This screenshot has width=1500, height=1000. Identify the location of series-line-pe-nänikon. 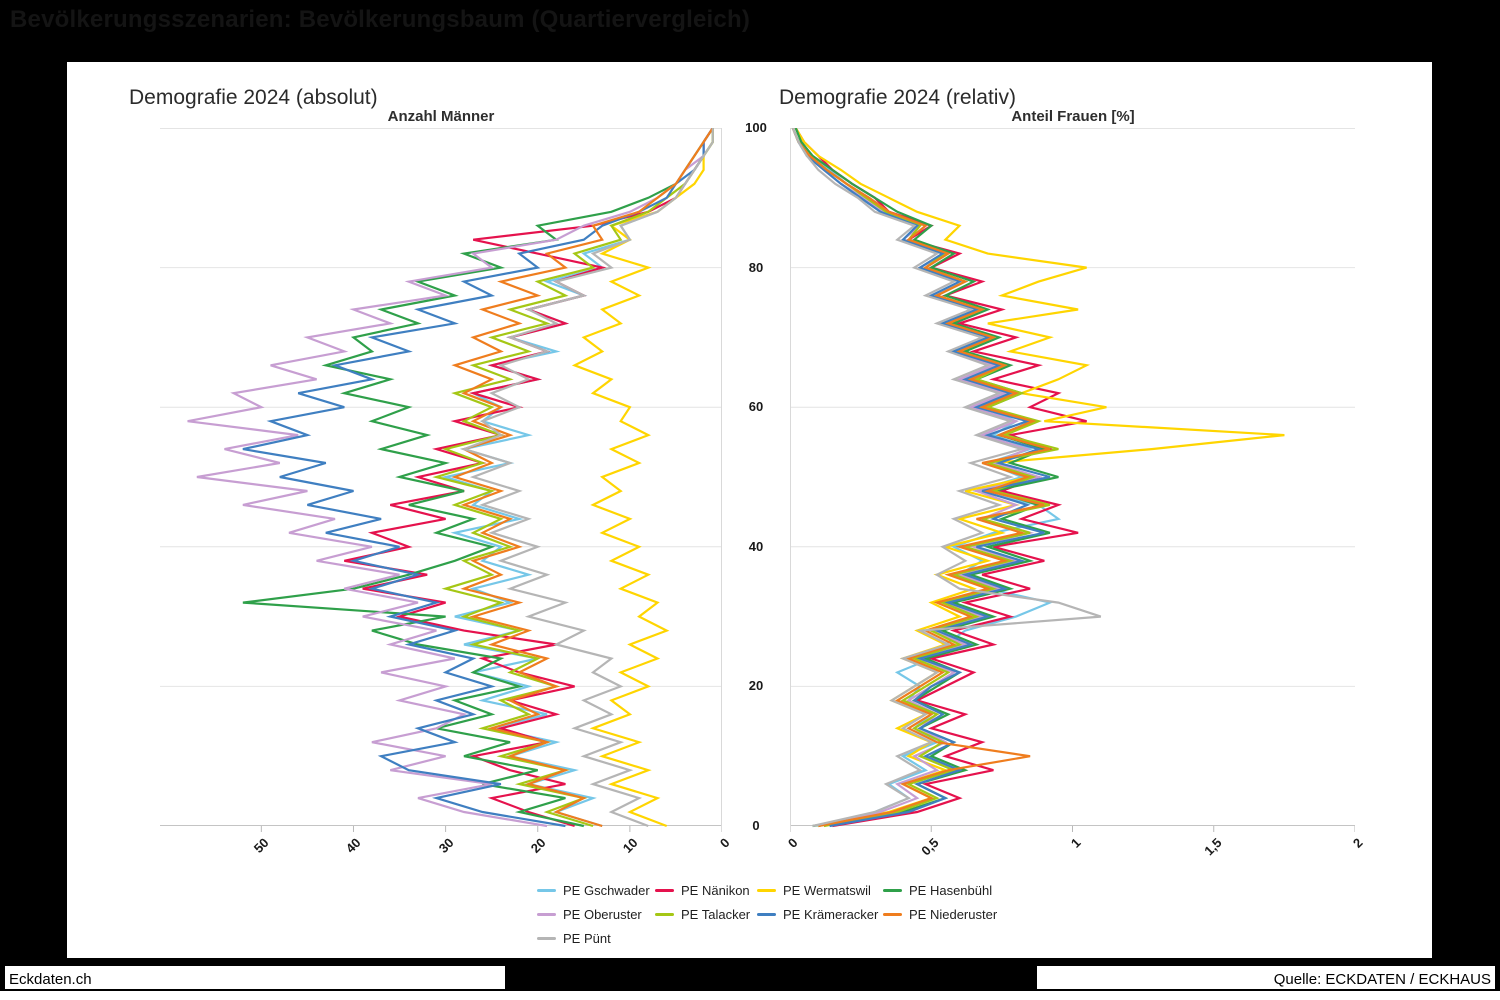
(940, 478).